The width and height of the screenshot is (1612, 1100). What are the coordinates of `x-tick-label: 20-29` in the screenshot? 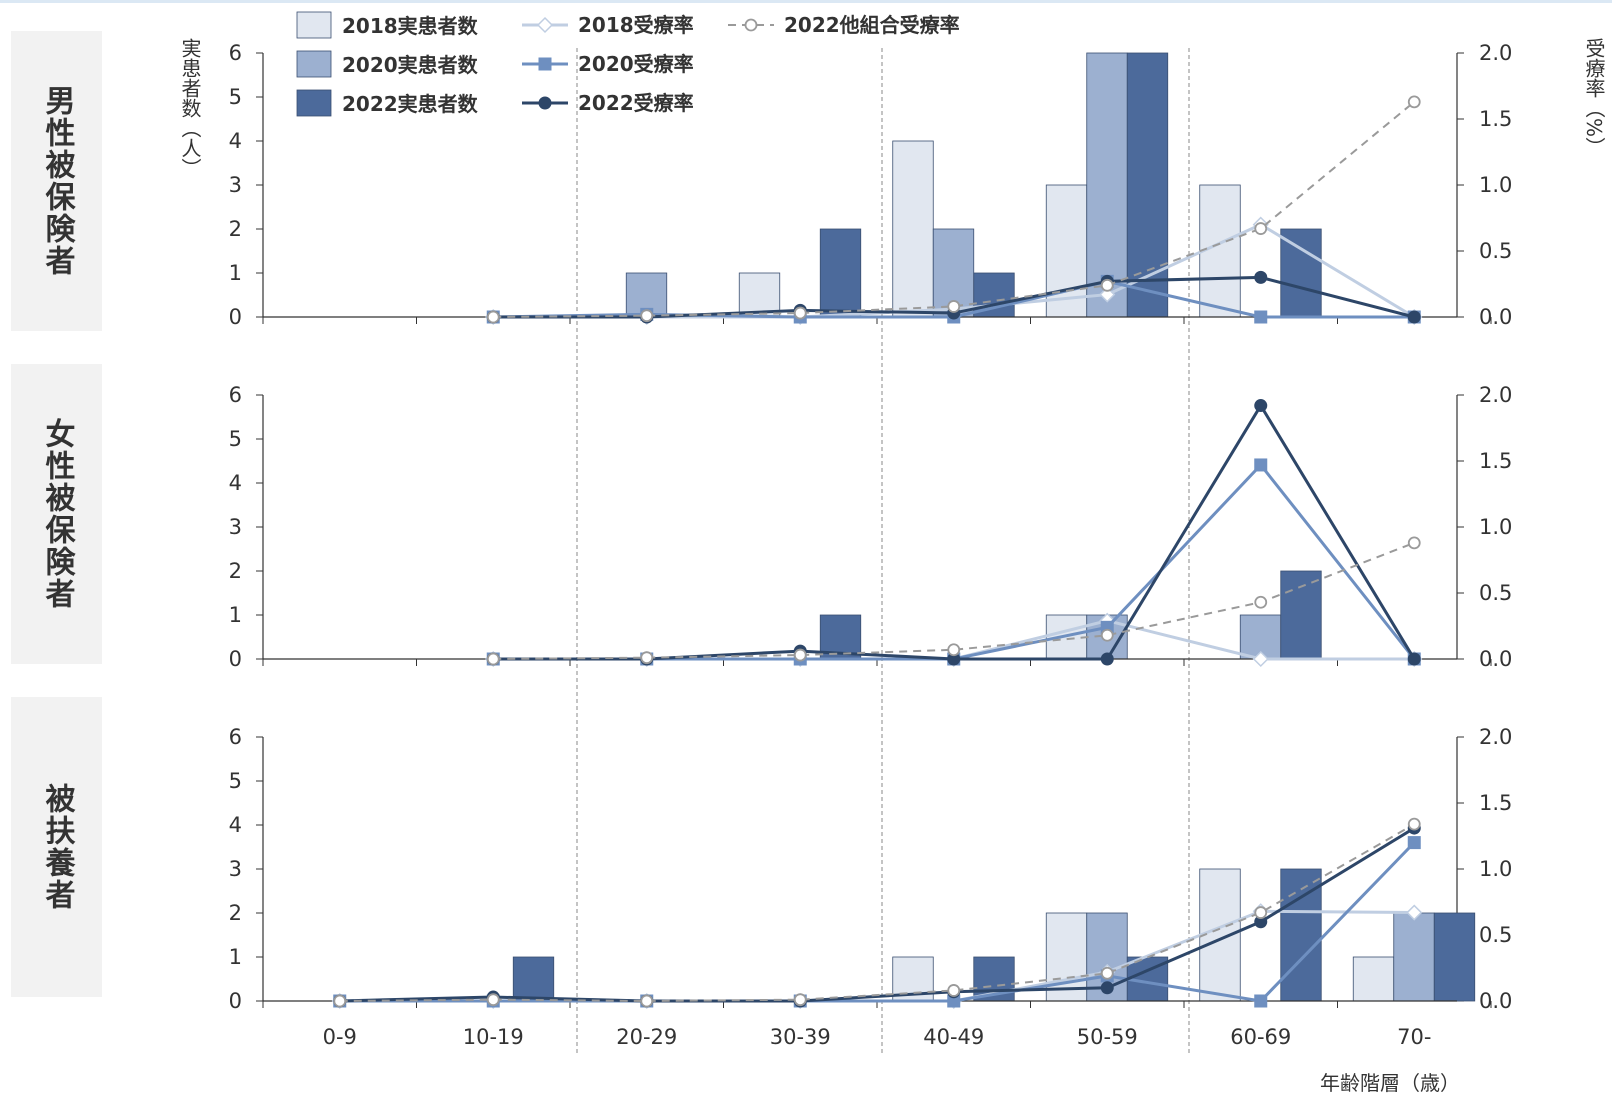 It's located at (646, 1037).